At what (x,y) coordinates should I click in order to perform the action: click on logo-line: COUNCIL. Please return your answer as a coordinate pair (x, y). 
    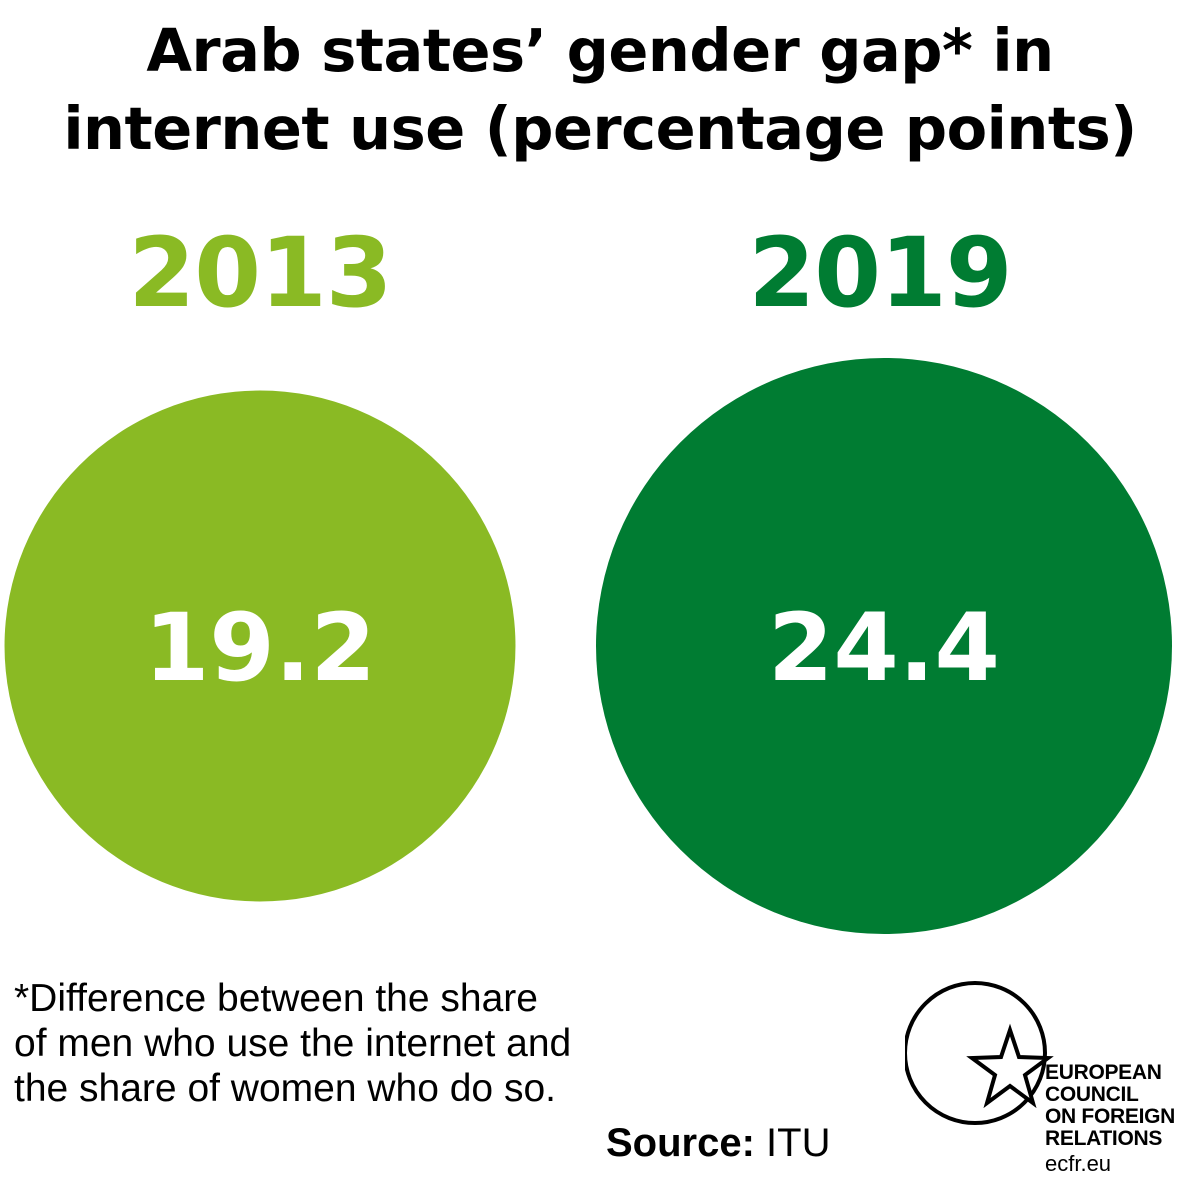
    Looking at the image, I should click on (1092, 1094).